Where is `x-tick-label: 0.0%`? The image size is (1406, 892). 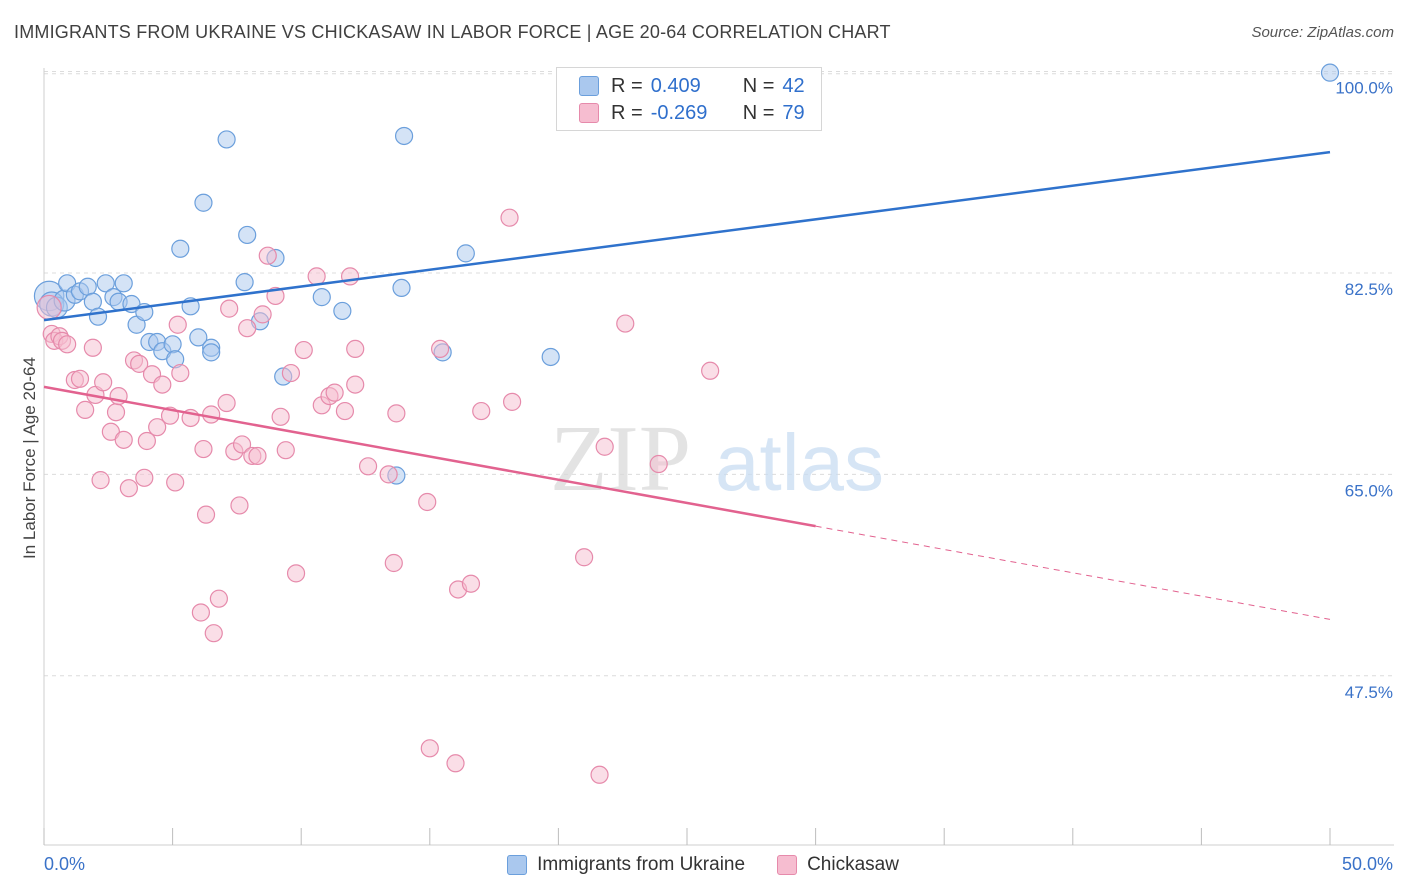
x-tick-label: 0.0% is located at coordinates (64, 864).